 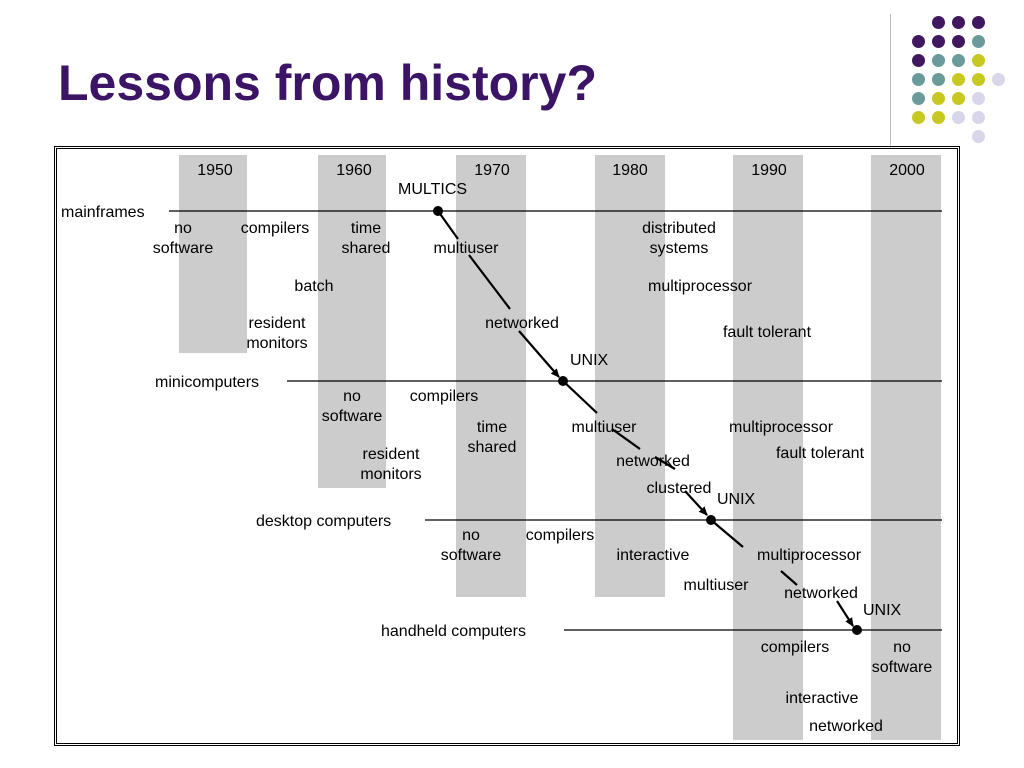 I want to click on decade-band-1990, so click(x=768, y=447).